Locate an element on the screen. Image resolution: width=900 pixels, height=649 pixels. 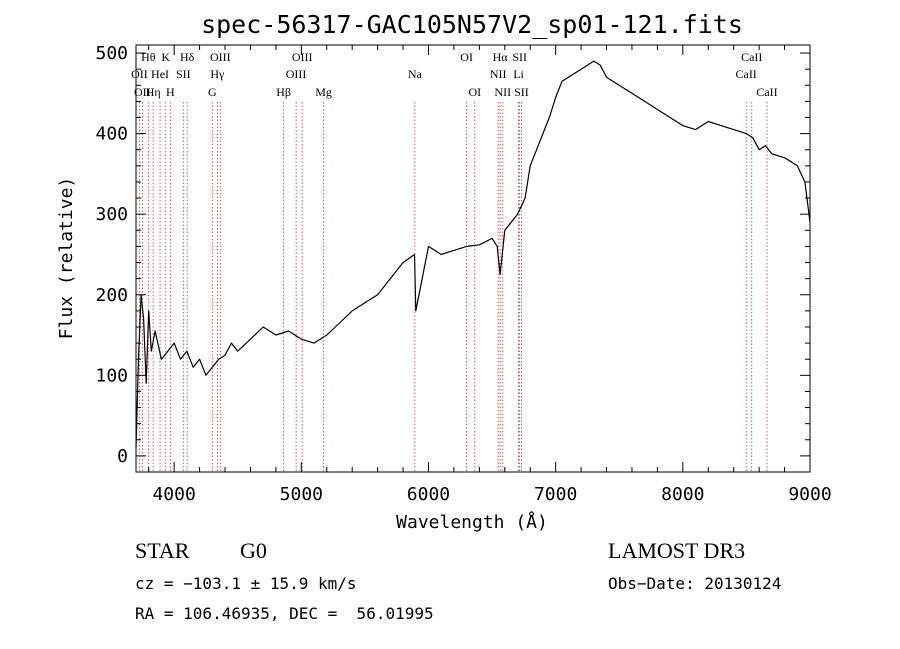
y-tick-label: 100 is located at coordinates (111, 375).